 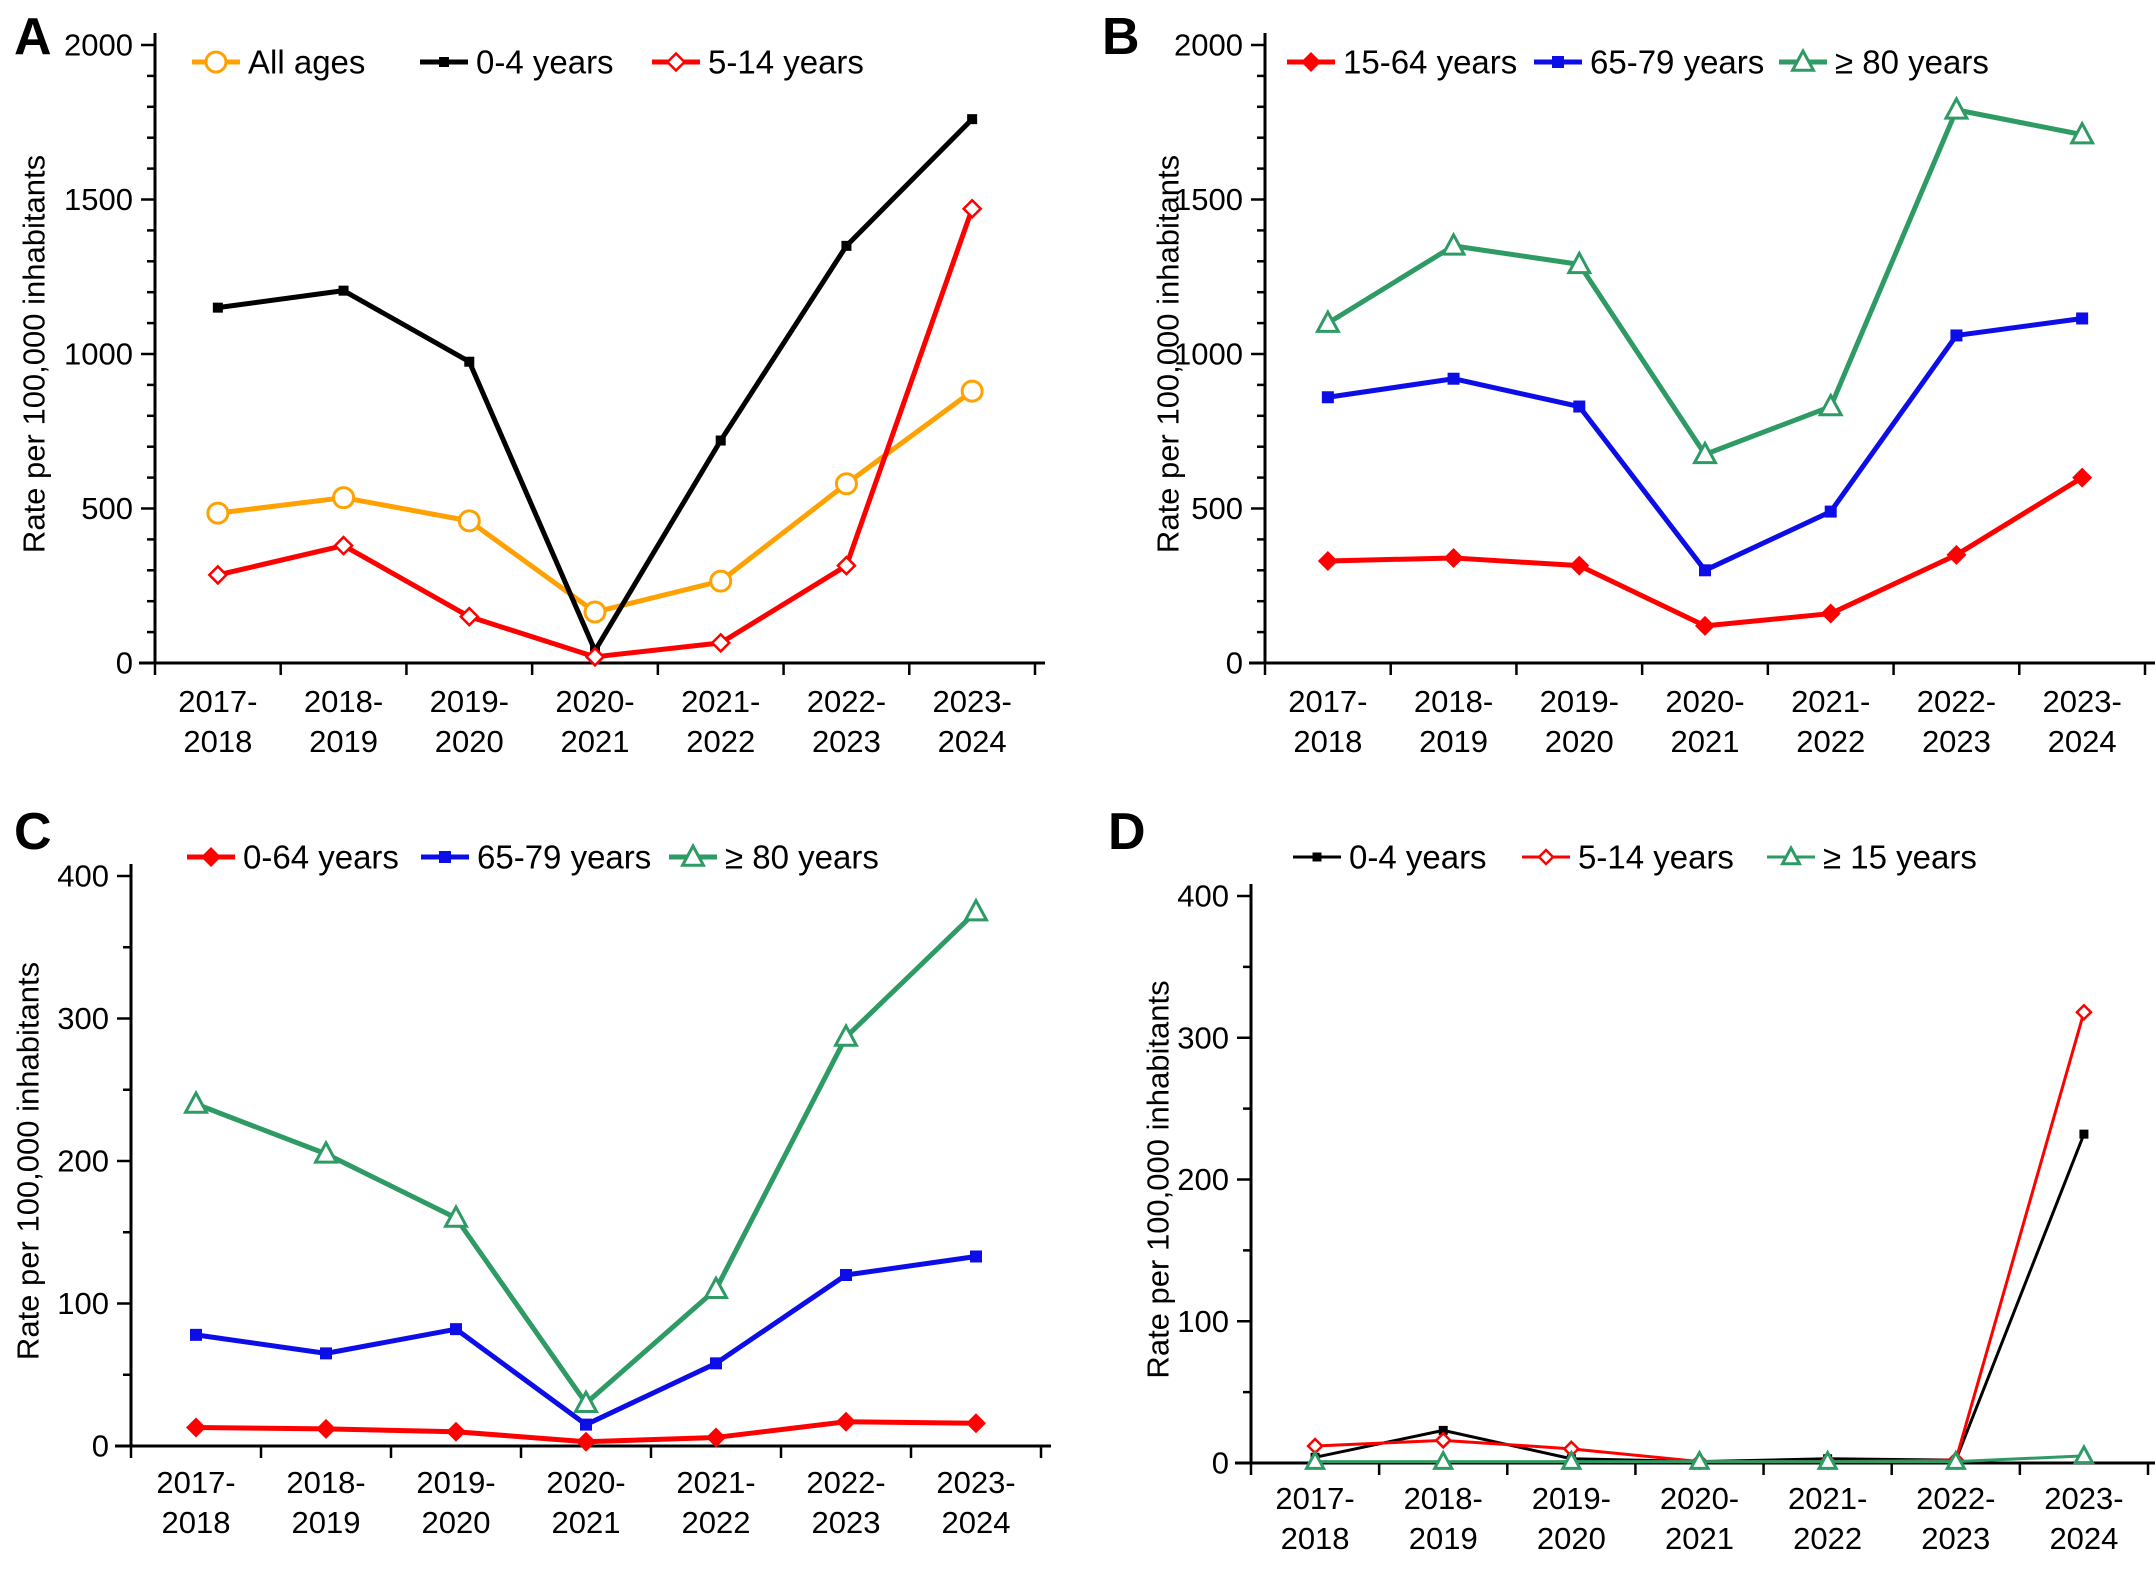 I want to click on legend-item: All ages, so click(x=278, y=62).